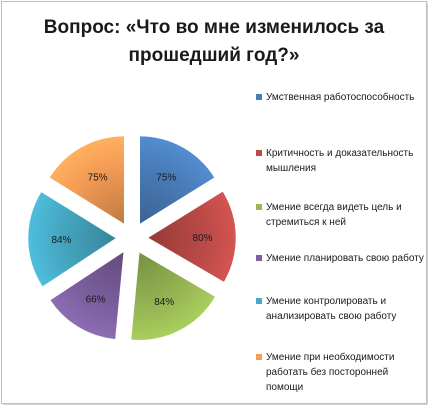  I want to click on data-label: 66%, so click(96, 299).